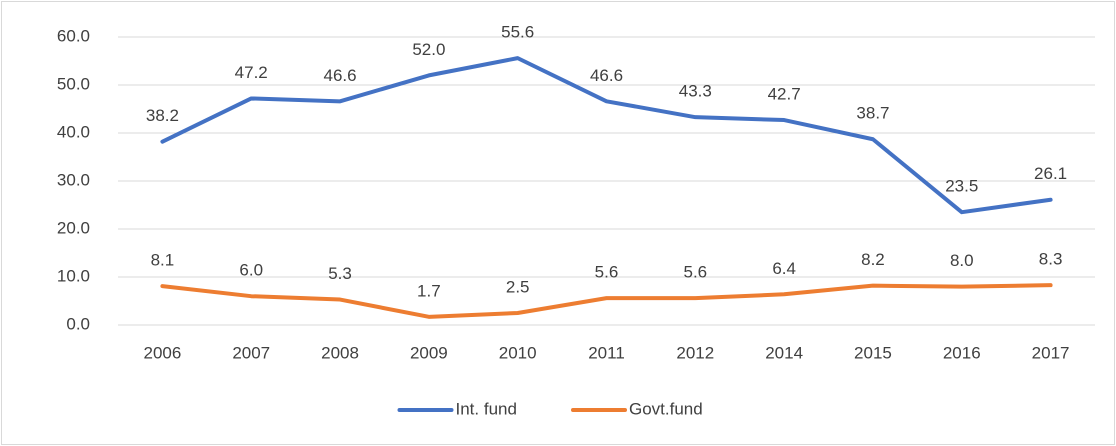  I want to click on data-label: 8.2, so click(873, 259).